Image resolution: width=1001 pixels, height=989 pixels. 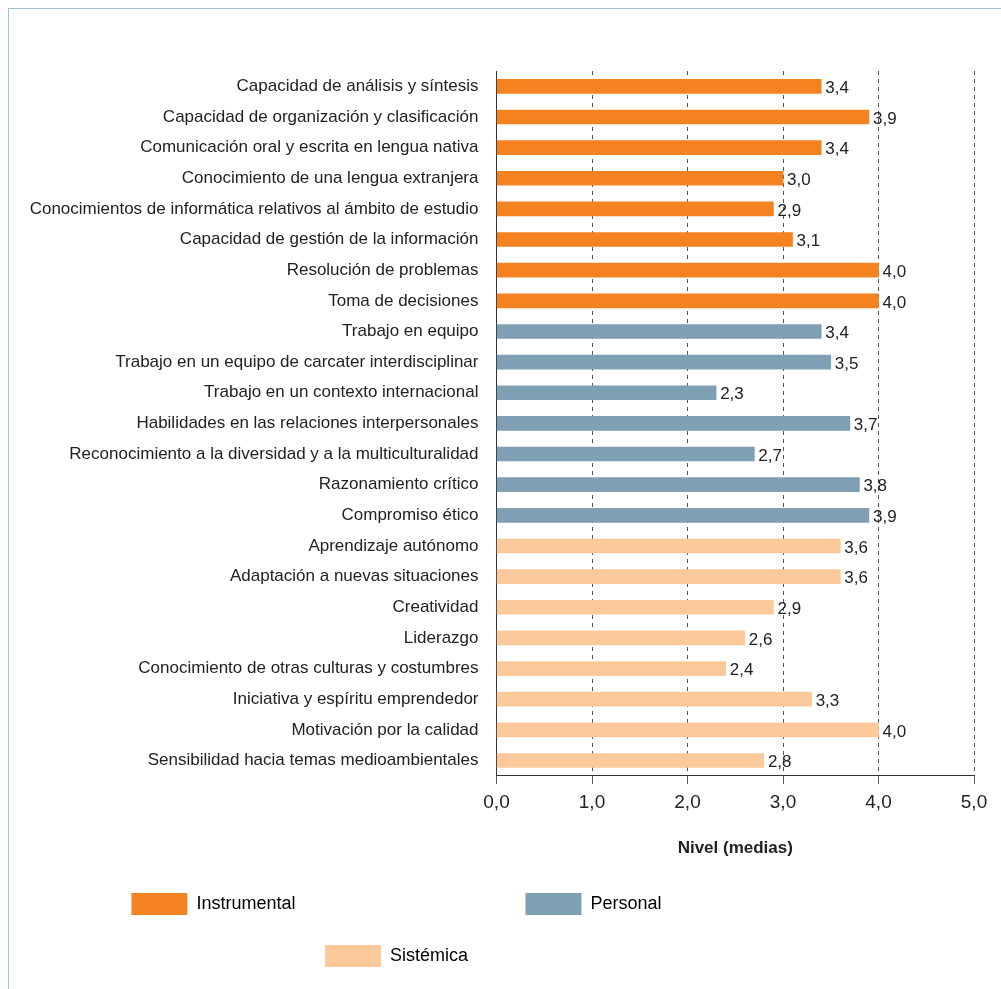 I want to click on y-tick-label: Conocimiento de una lengua extranjera, so click(x=330, y=177).